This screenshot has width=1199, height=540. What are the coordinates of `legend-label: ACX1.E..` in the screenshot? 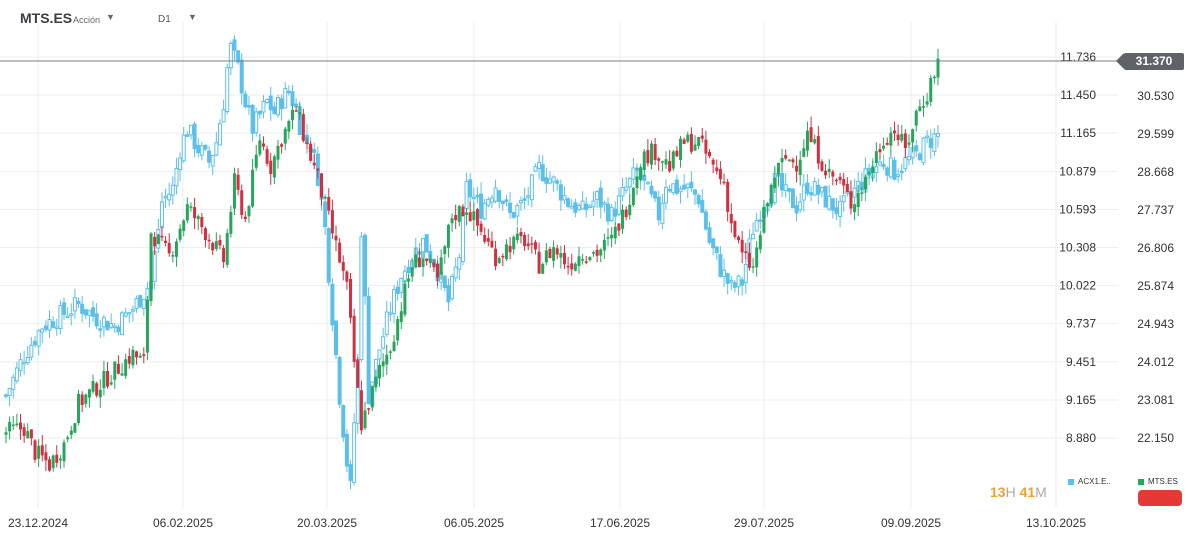 It's located at (1094, 481).